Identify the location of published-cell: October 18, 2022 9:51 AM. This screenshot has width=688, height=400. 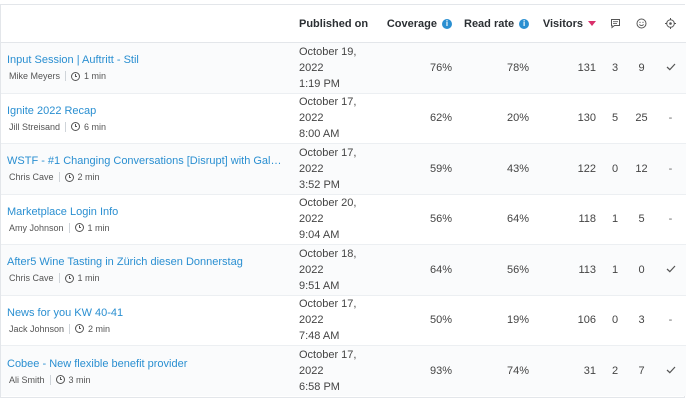
(336, 270).